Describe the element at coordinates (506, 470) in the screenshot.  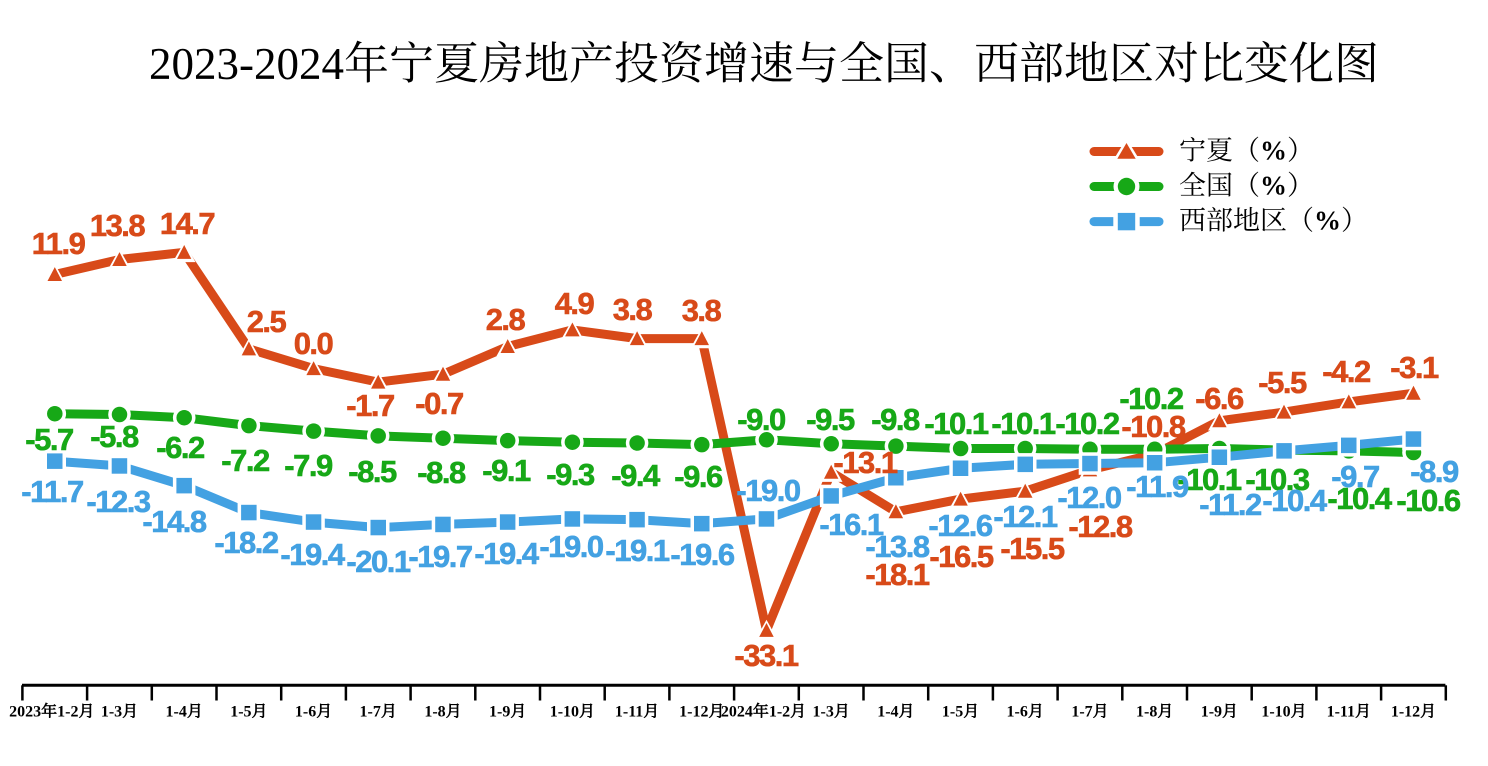
I see `svg-text: -9.1` at that location.